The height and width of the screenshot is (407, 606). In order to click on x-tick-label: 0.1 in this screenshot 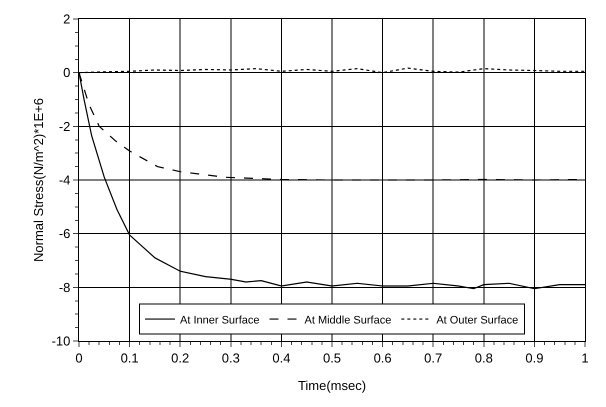, I will do `click(129, 358)`.